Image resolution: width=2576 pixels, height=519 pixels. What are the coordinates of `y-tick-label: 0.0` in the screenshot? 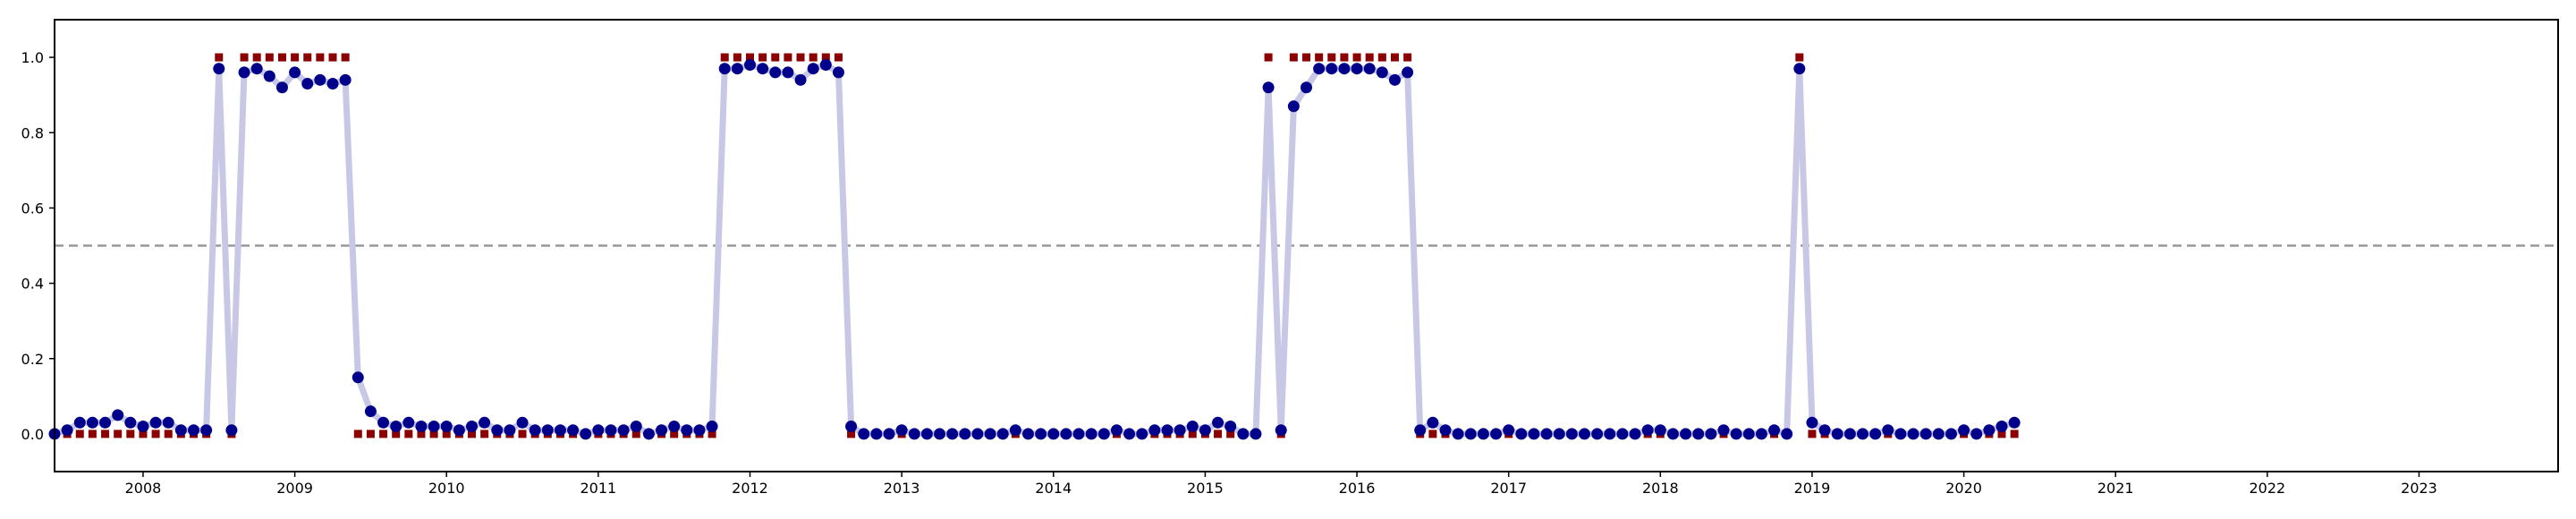 It's located at (32, 434).